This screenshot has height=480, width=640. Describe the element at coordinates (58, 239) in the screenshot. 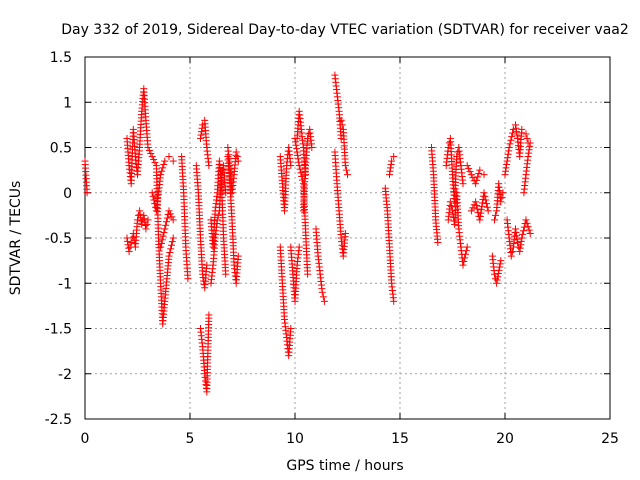

I see `y-tick-label: -0.5` at that location.